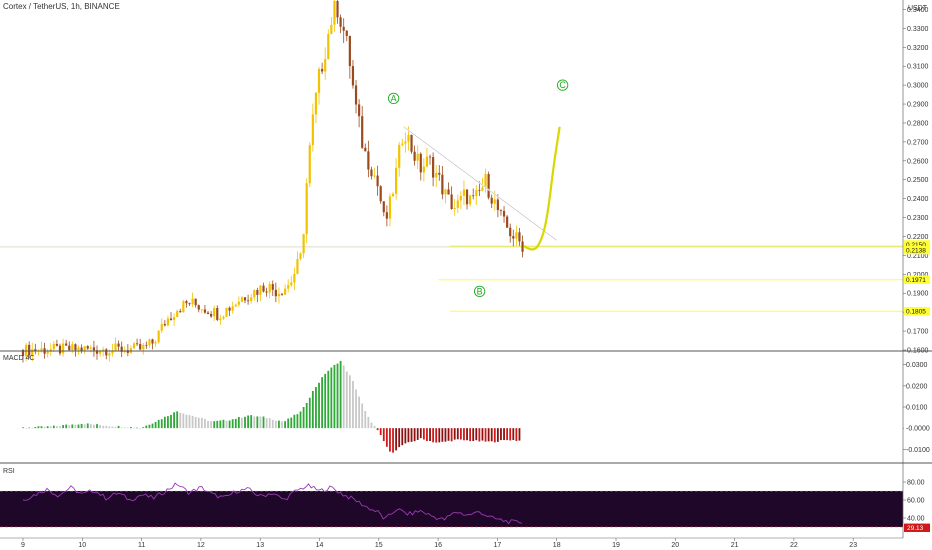  What do you see at coordinates (271, 406) in the screenshot?
I see `macd-histogram` at bounding box center [271, 406].